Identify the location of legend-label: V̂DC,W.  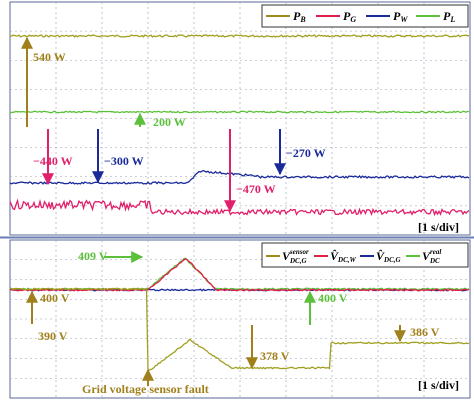
(343, 256).